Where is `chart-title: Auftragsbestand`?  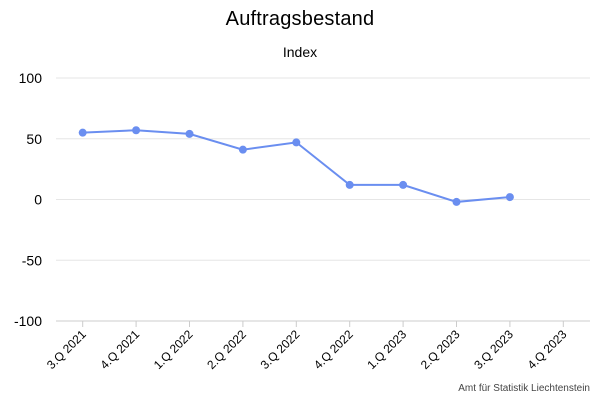
chart-title: Auftragsbestand is located at coordinates (300, 19).